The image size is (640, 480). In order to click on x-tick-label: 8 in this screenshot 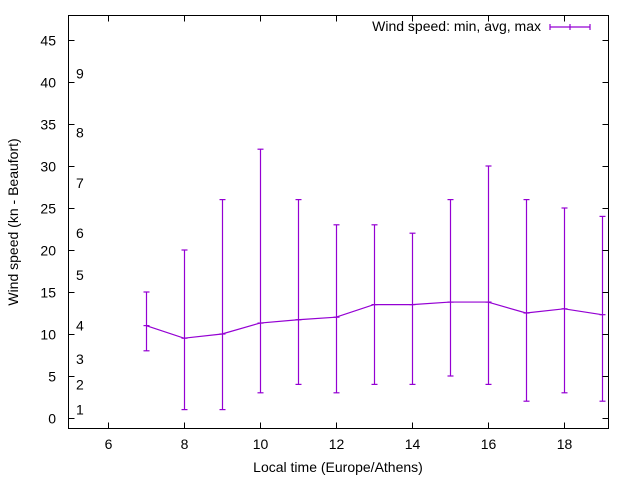, I will do `click(185, 444)`.